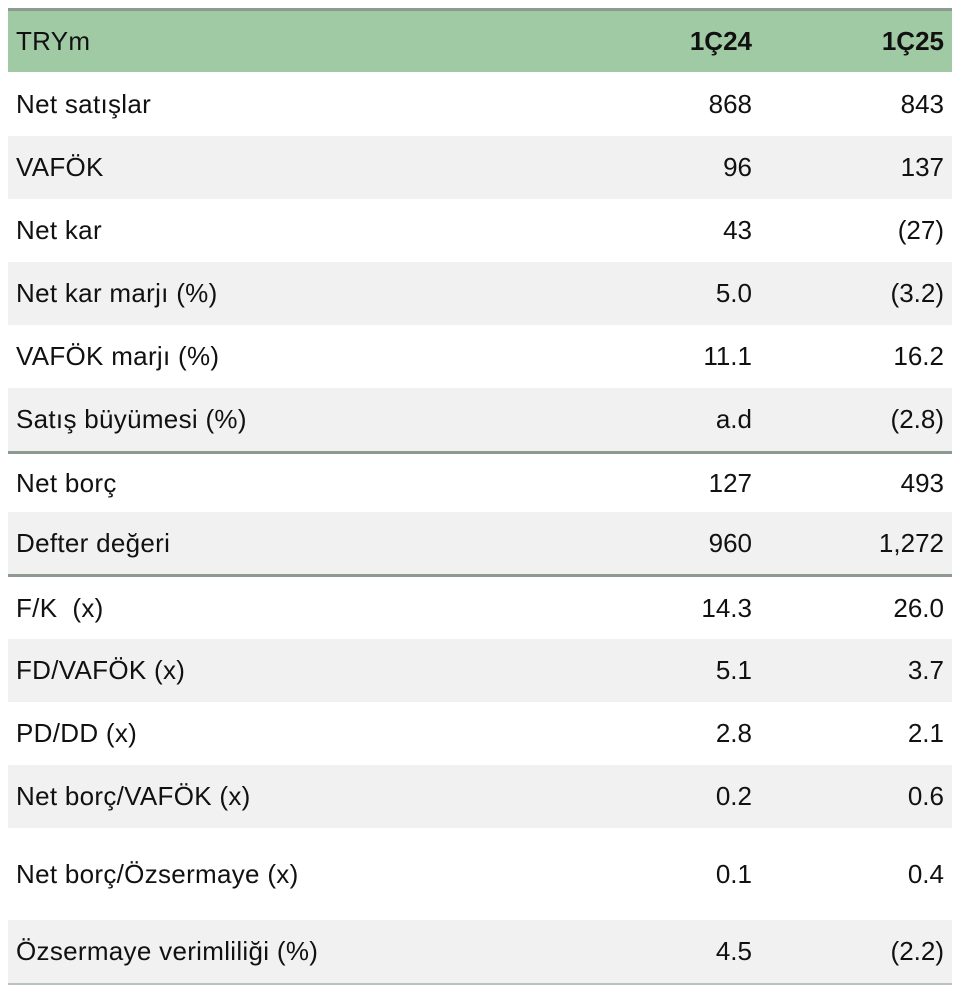  Describe the element at coordinates (912, 41) in the screenshot. I see `header-col-1q25: 1Ç25` at that location.